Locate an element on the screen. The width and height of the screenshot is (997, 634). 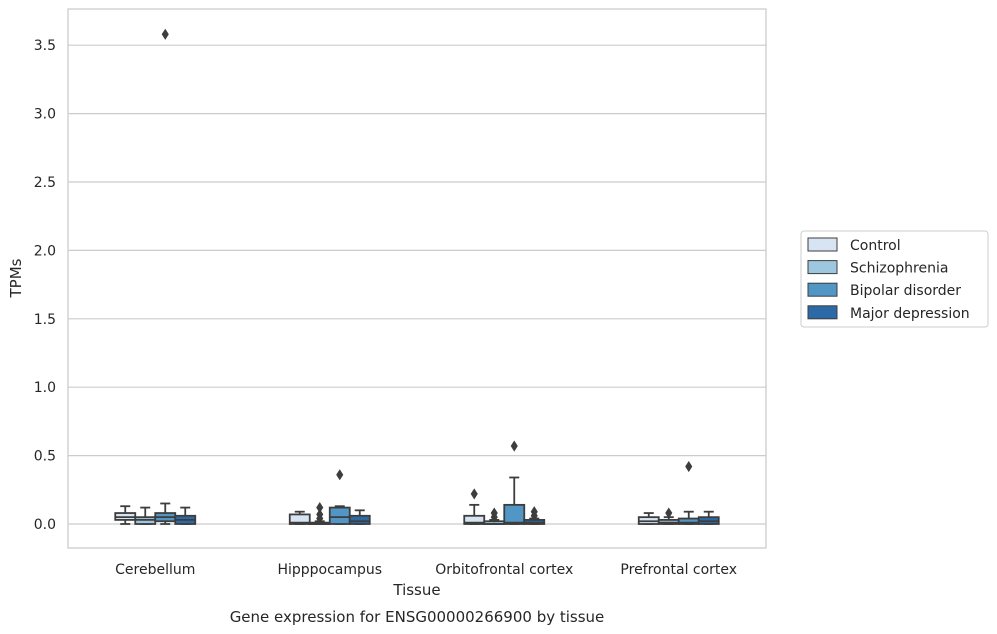
legend-label: Major depression is located at coordinates (910, 314).